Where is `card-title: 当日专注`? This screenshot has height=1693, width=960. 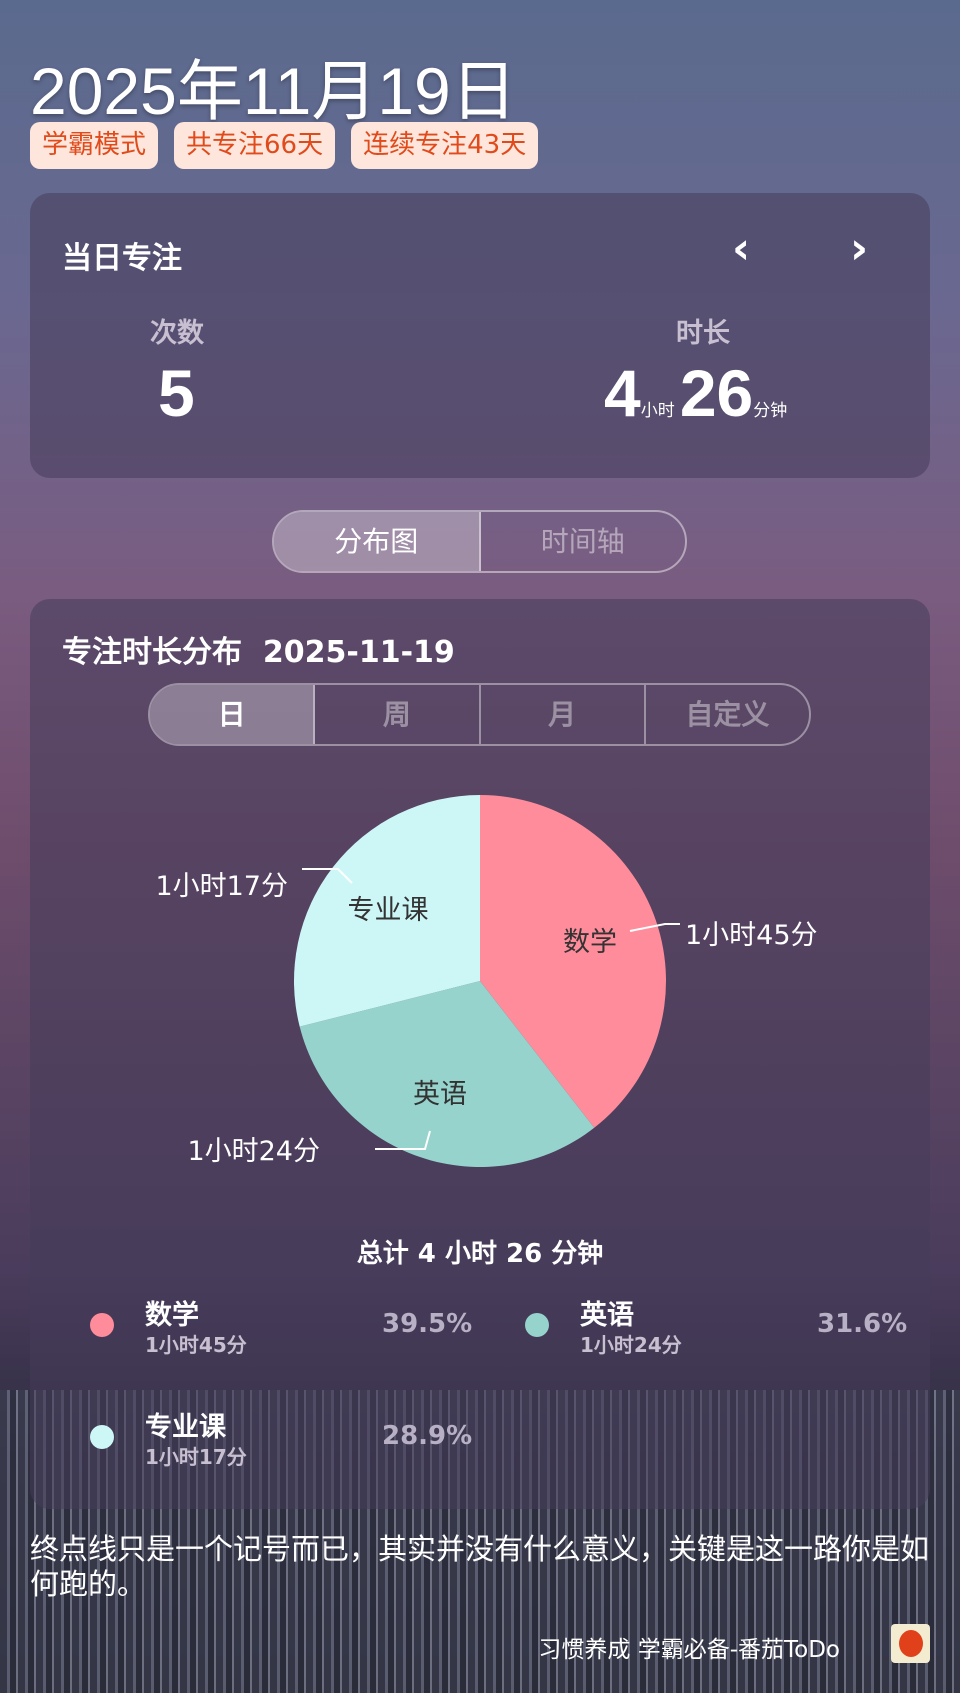
card-title: 当日专注 is located at coordinates (122, 258).